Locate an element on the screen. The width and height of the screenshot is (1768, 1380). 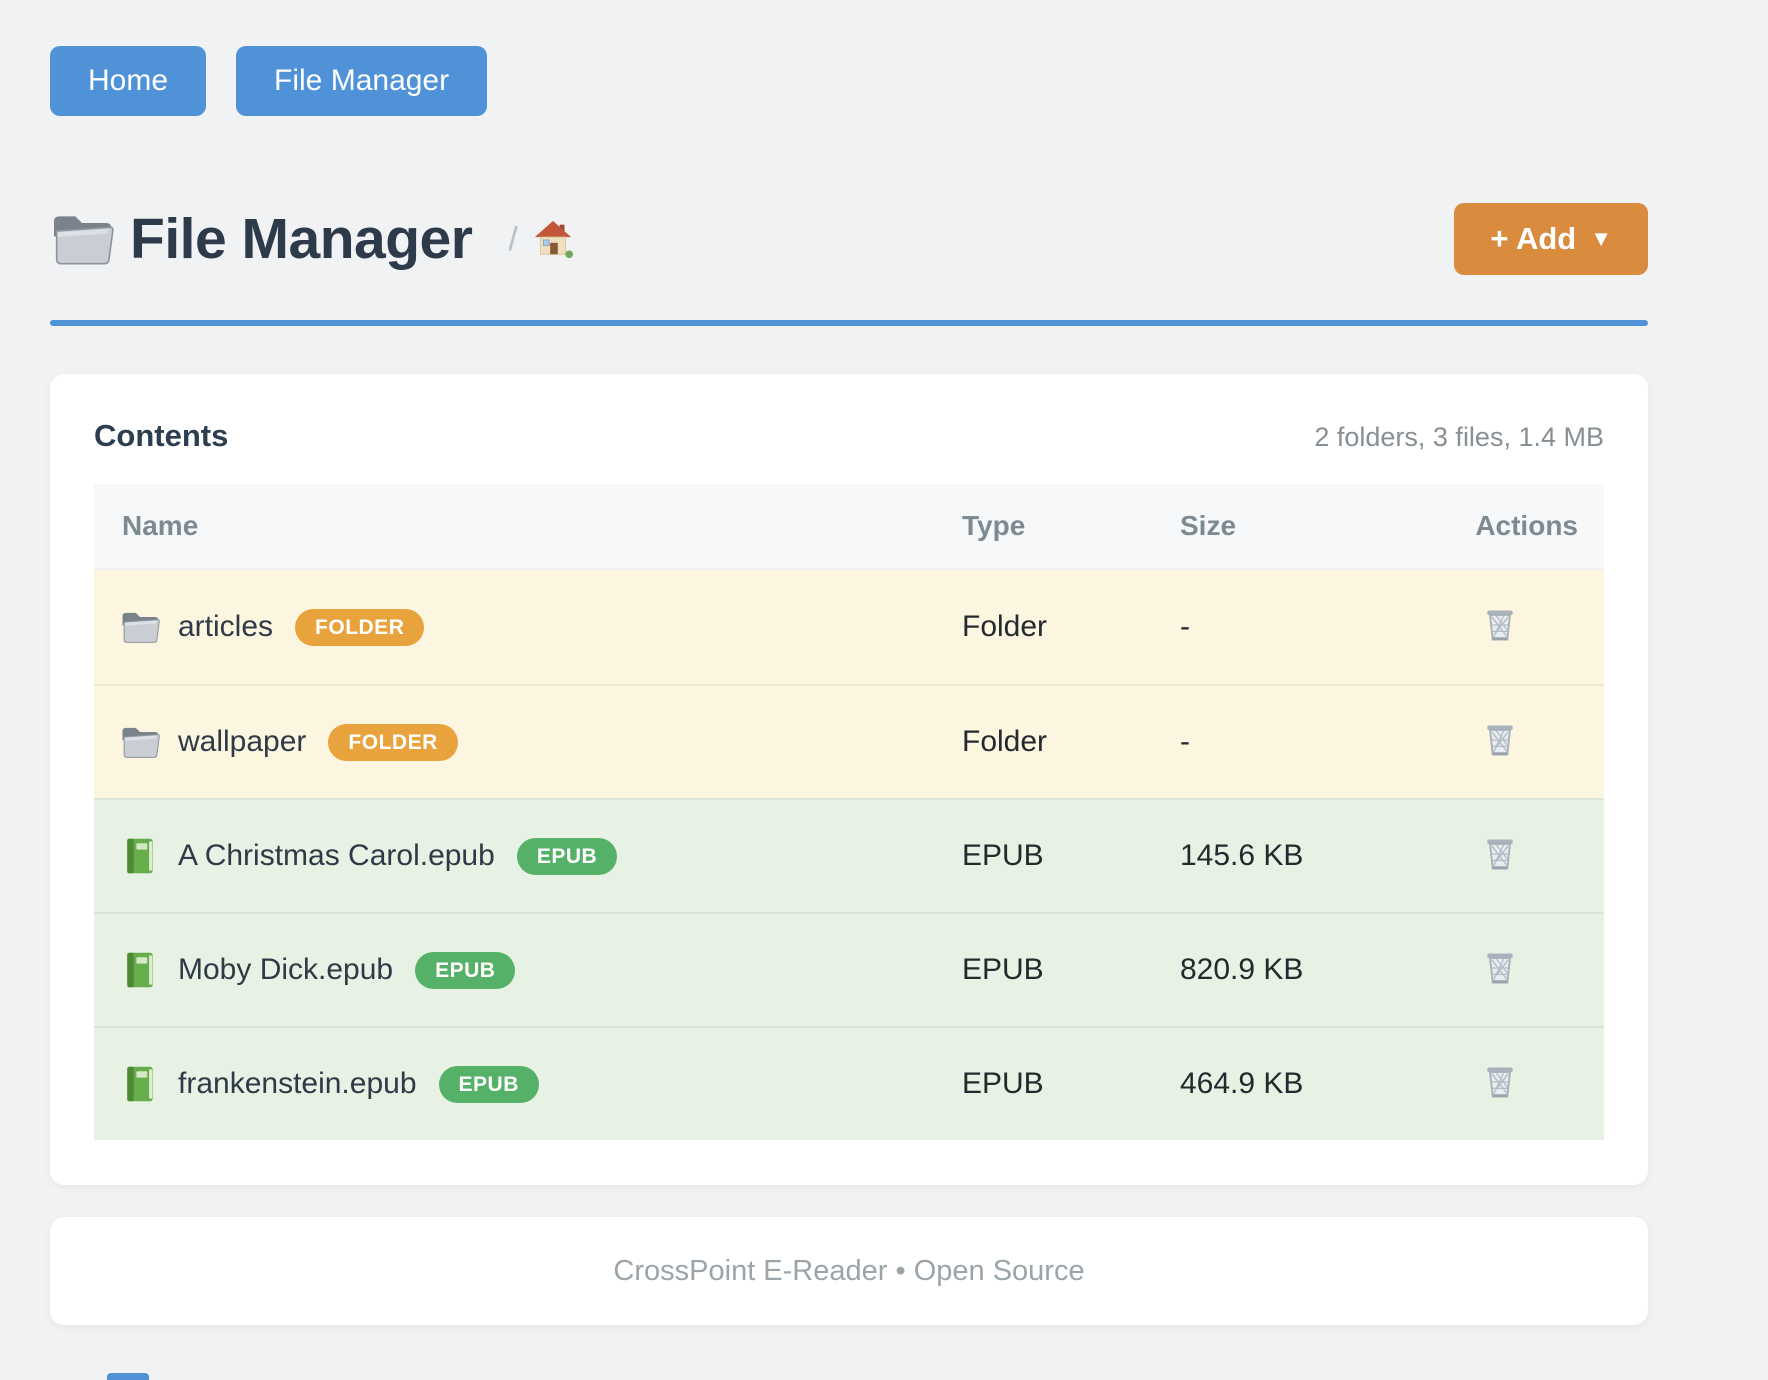
file-name: Moby Dick.epub is located at coordinates (286, 969).